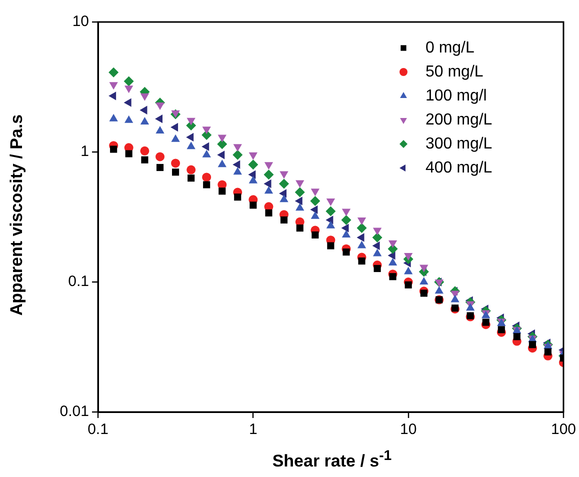 Image resolution: width=579 pixels, height=477 pixels. Describe the element at coordinates (253, 429) in the screenshot. I see `x-tick-label: 1` at that location.